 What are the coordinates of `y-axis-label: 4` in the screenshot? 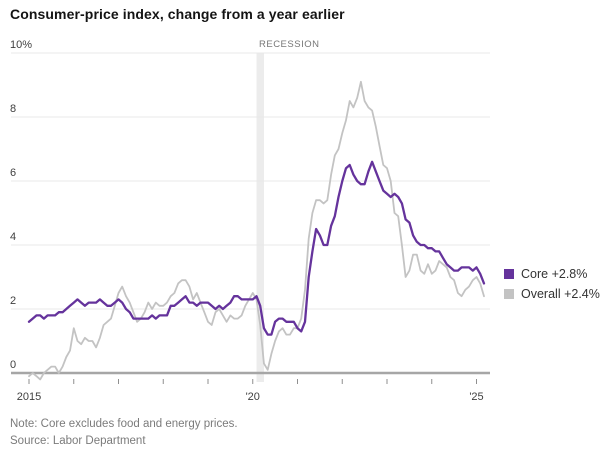 It's located at (13, 237).